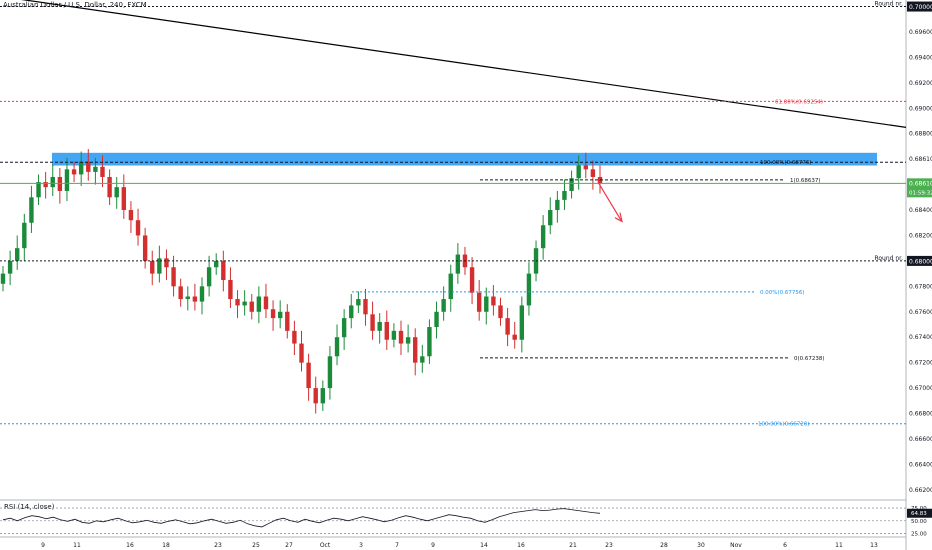 The image size is (932, 550). I want to click on date-tick-label: Oct, so click(325, 545).